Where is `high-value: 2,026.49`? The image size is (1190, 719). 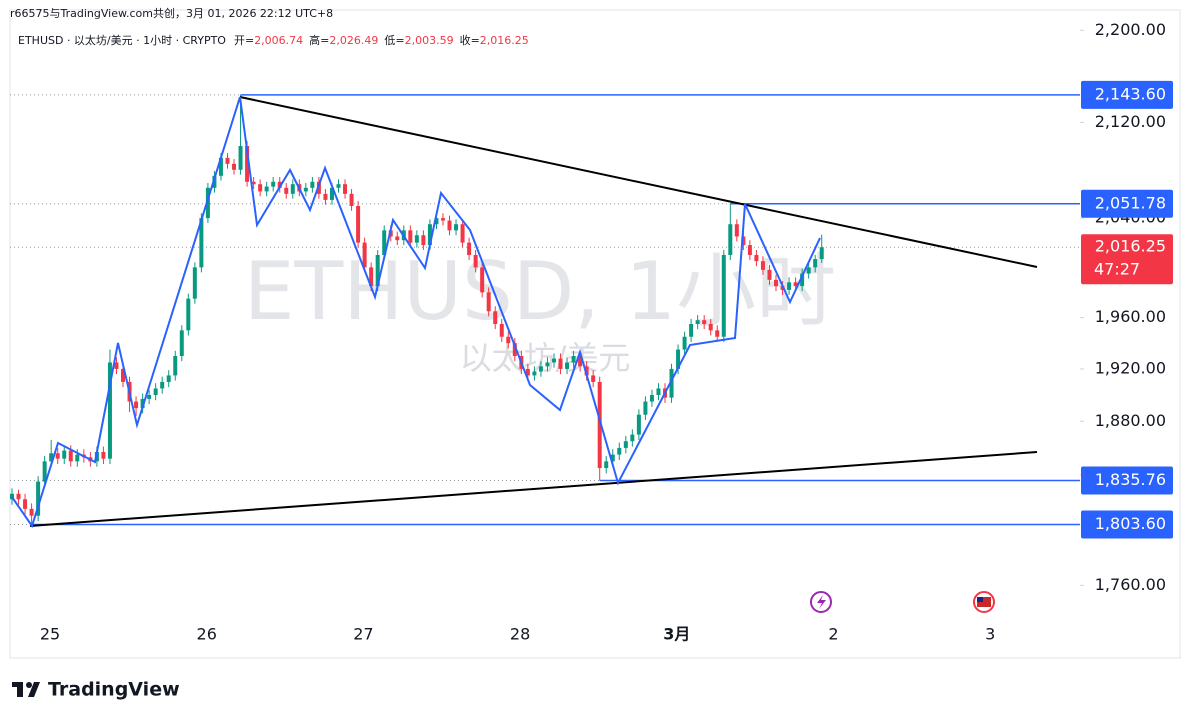
high-value: 2,026.49 is located at coordinates (353, 40).